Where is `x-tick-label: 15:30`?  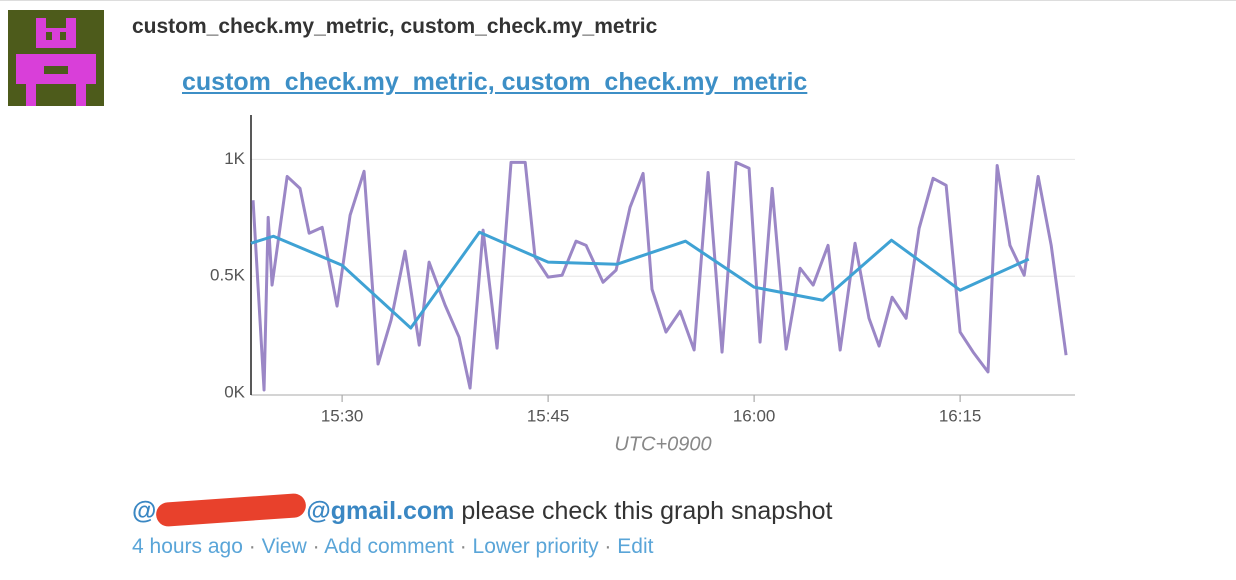
x-tick-label: 15:30 is located at coordinates (342, 415).